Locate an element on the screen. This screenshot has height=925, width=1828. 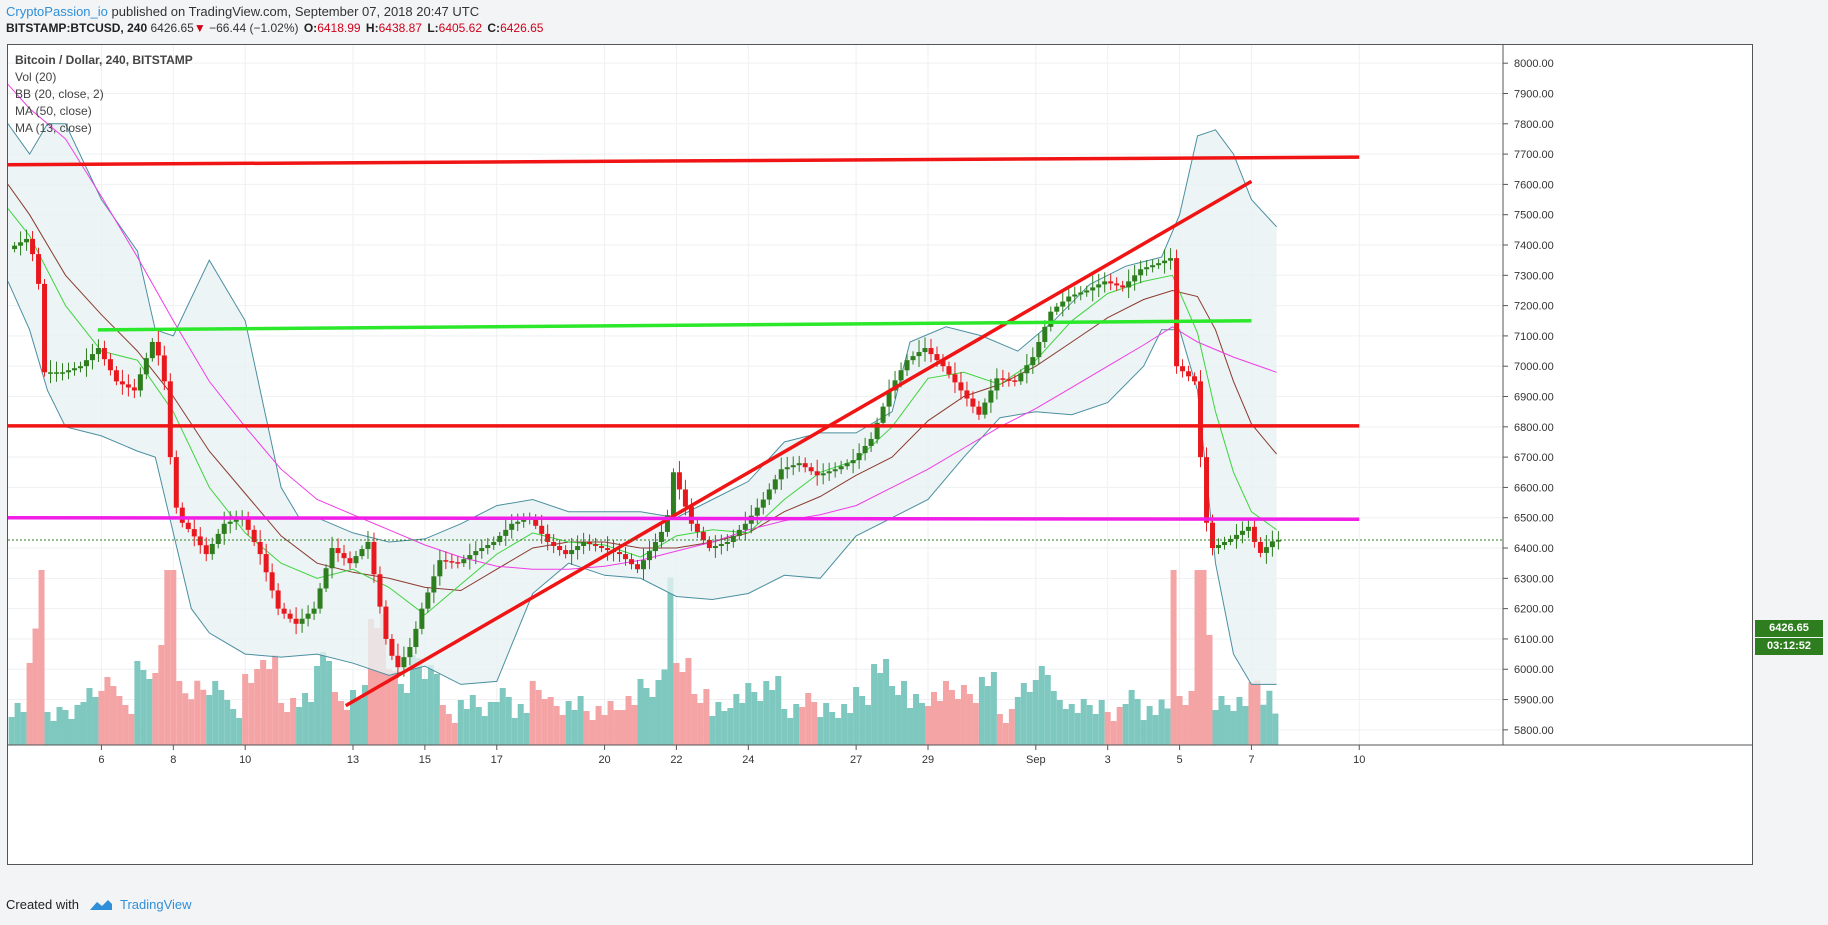
open-label: O: is located at coordinates (310, 28).